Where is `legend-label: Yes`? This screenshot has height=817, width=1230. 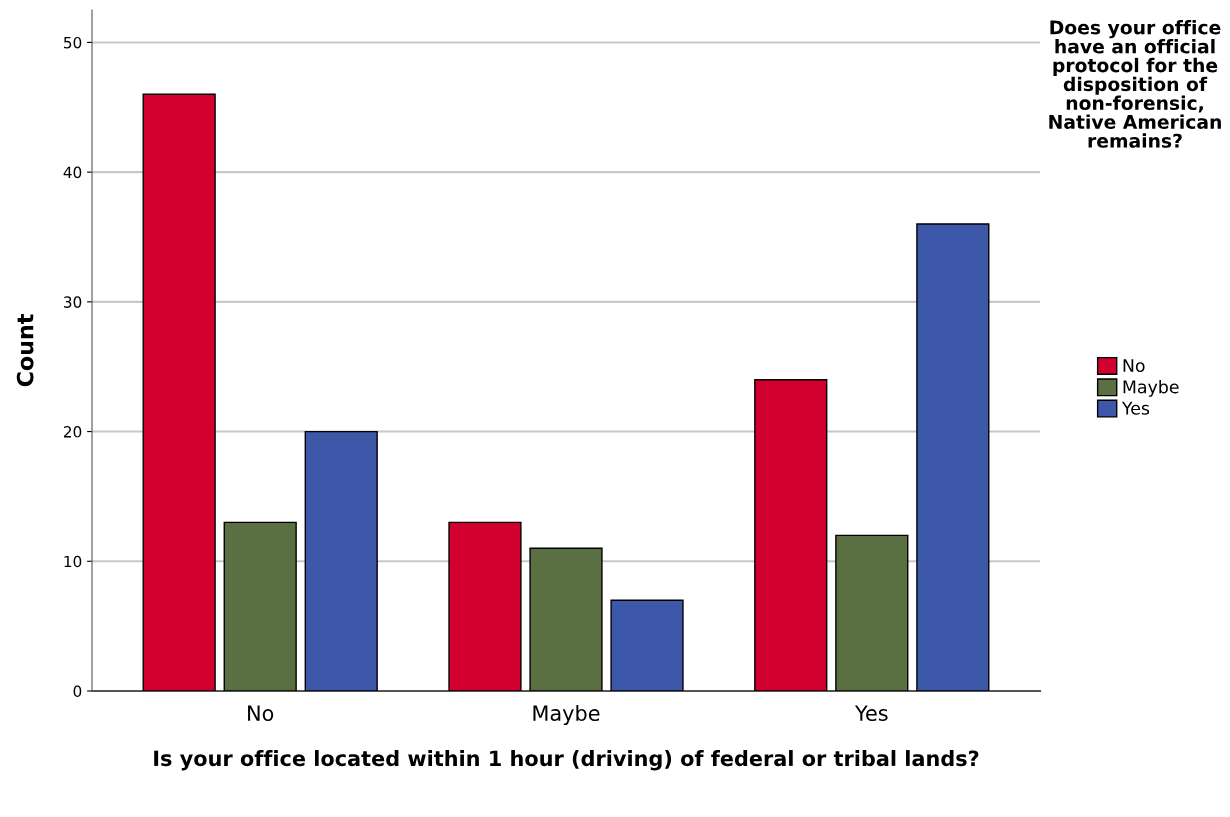
legend-label: Yes is located at coordinates (1135, 408).